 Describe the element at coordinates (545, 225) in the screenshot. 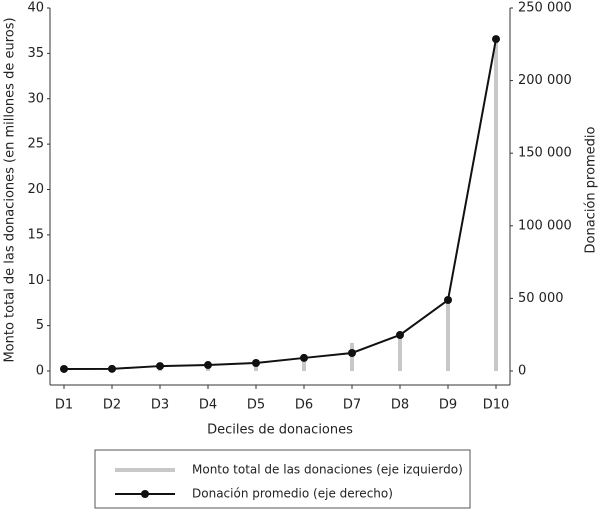

I see `y2-tick-label: 100 000` at that location.